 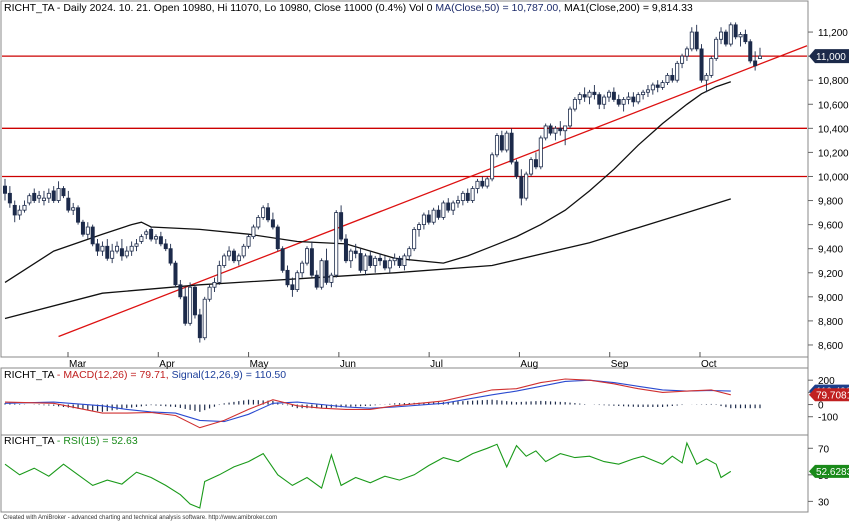 What do you see at coordinates (709, 364) in the screenshot?
I see `month-label: Oct` at bounding box center [709, 364].